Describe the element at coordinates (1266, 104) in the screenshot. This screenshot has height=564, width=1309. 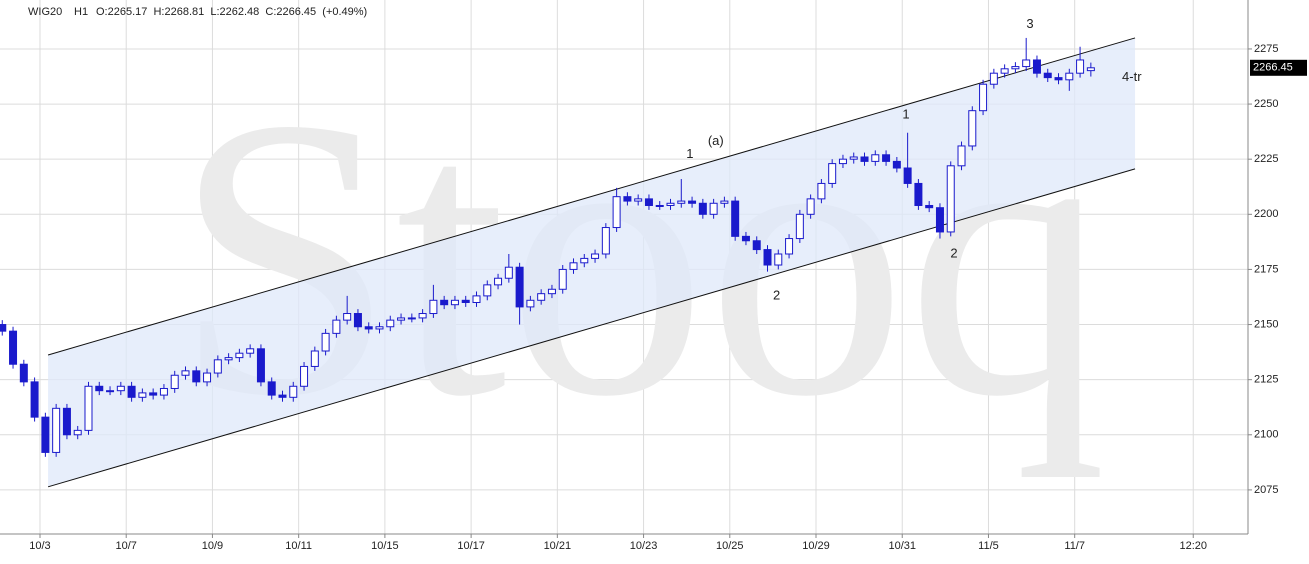
I see `y-tick-label: 2250` at that location.